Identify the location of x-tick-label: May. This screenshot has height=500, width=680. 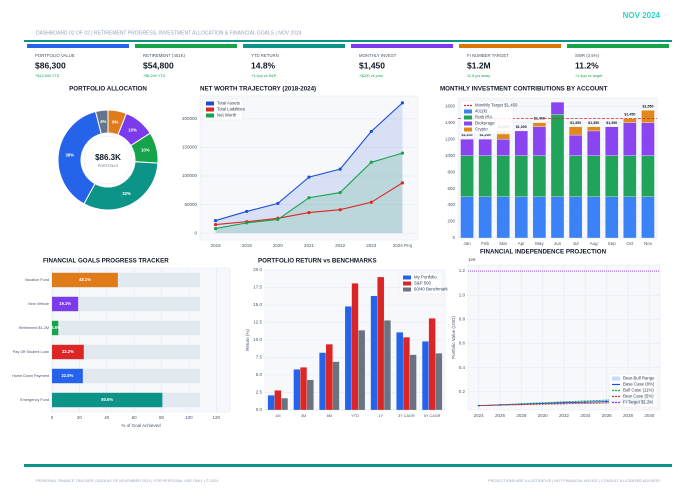
(539, 243).